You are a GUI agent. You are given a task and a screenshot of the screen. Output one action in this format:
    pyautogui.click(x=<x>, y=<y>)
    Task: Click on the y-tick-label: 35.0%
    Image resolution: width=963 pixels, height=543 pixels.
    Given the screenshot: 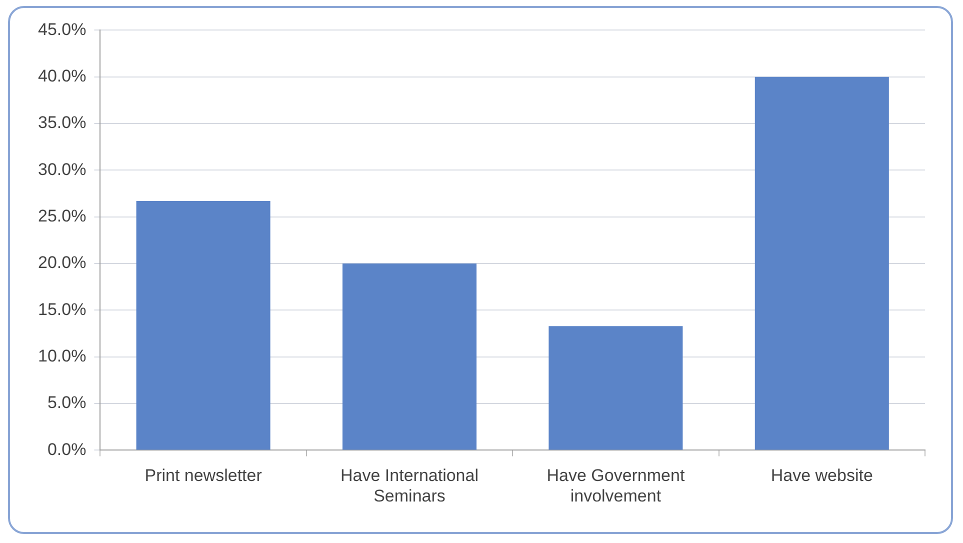 What is the action you would take?
    pyautogui.click(x=62, y=122)
    